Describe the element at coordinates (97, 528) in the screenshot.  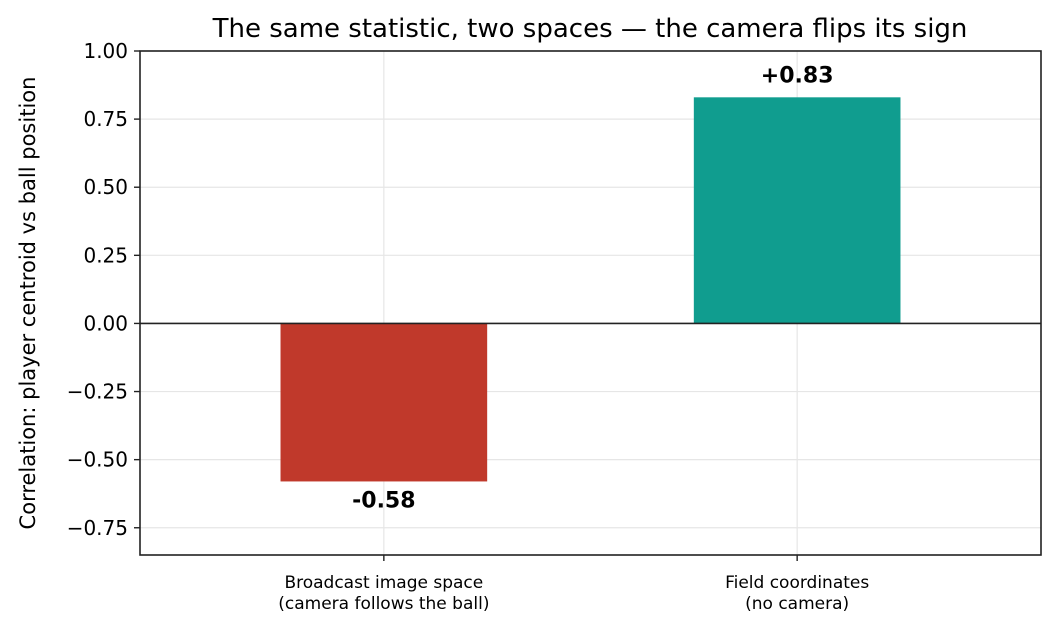
I see `y-tick-label: −0.75` at that location.